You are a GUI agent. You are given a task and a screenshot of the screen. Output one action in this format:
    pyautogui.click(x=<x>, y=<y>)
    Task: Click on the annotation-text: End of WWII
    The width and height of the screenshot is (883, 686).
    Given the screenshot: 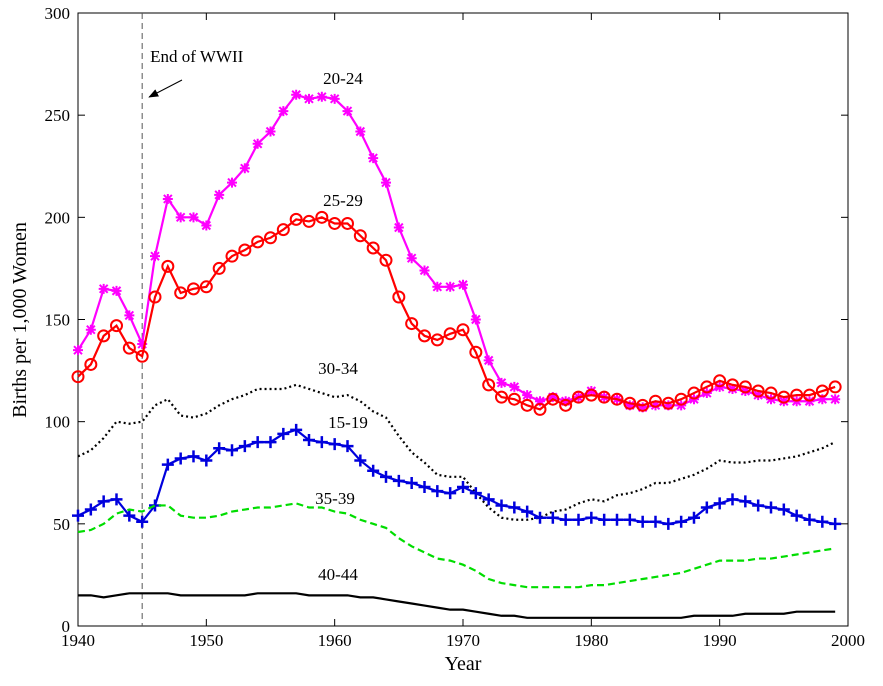 What is the action you would take?
    pyautogui.click(x=196, y=56)
    